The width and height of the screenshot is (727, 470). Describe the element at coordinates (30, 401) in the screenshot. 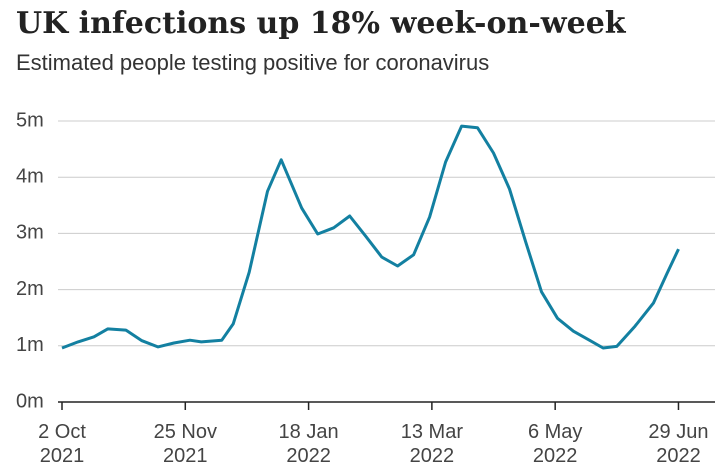

I see `y-tick-label: 0m` at that location.